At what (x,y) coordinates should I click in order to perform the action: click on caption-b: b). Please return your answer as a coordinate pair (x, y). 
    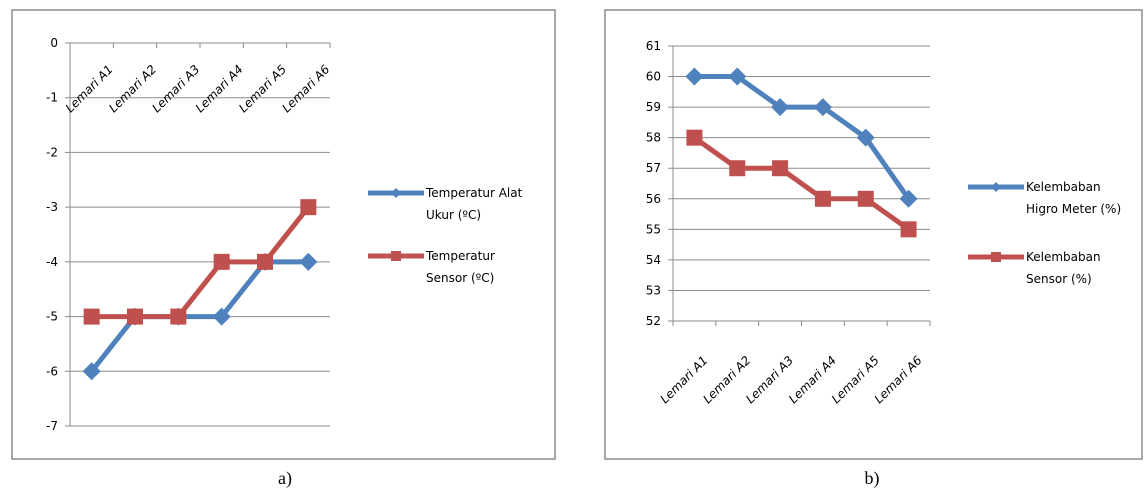
    Looking at the image, I should click on (872, 478).